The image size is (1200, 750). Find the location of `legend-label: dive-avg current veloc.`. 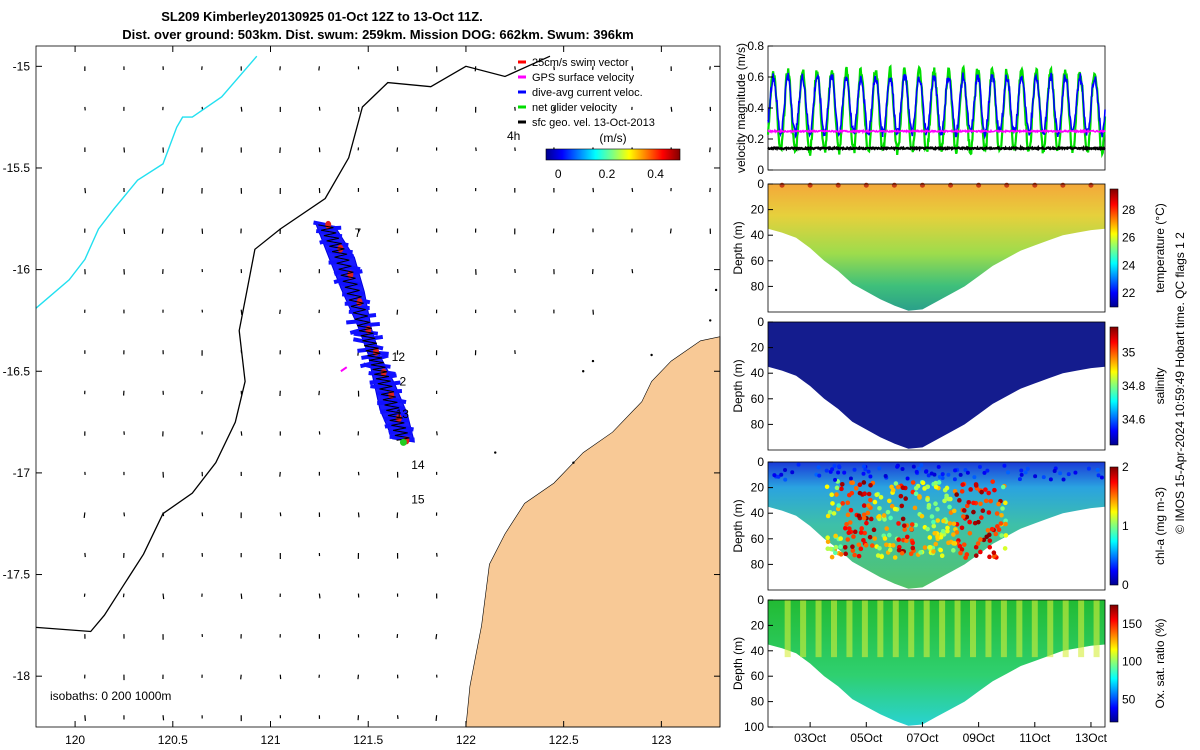

legend-label: dive-avg current veloc. is located at coordinates (587, 93).